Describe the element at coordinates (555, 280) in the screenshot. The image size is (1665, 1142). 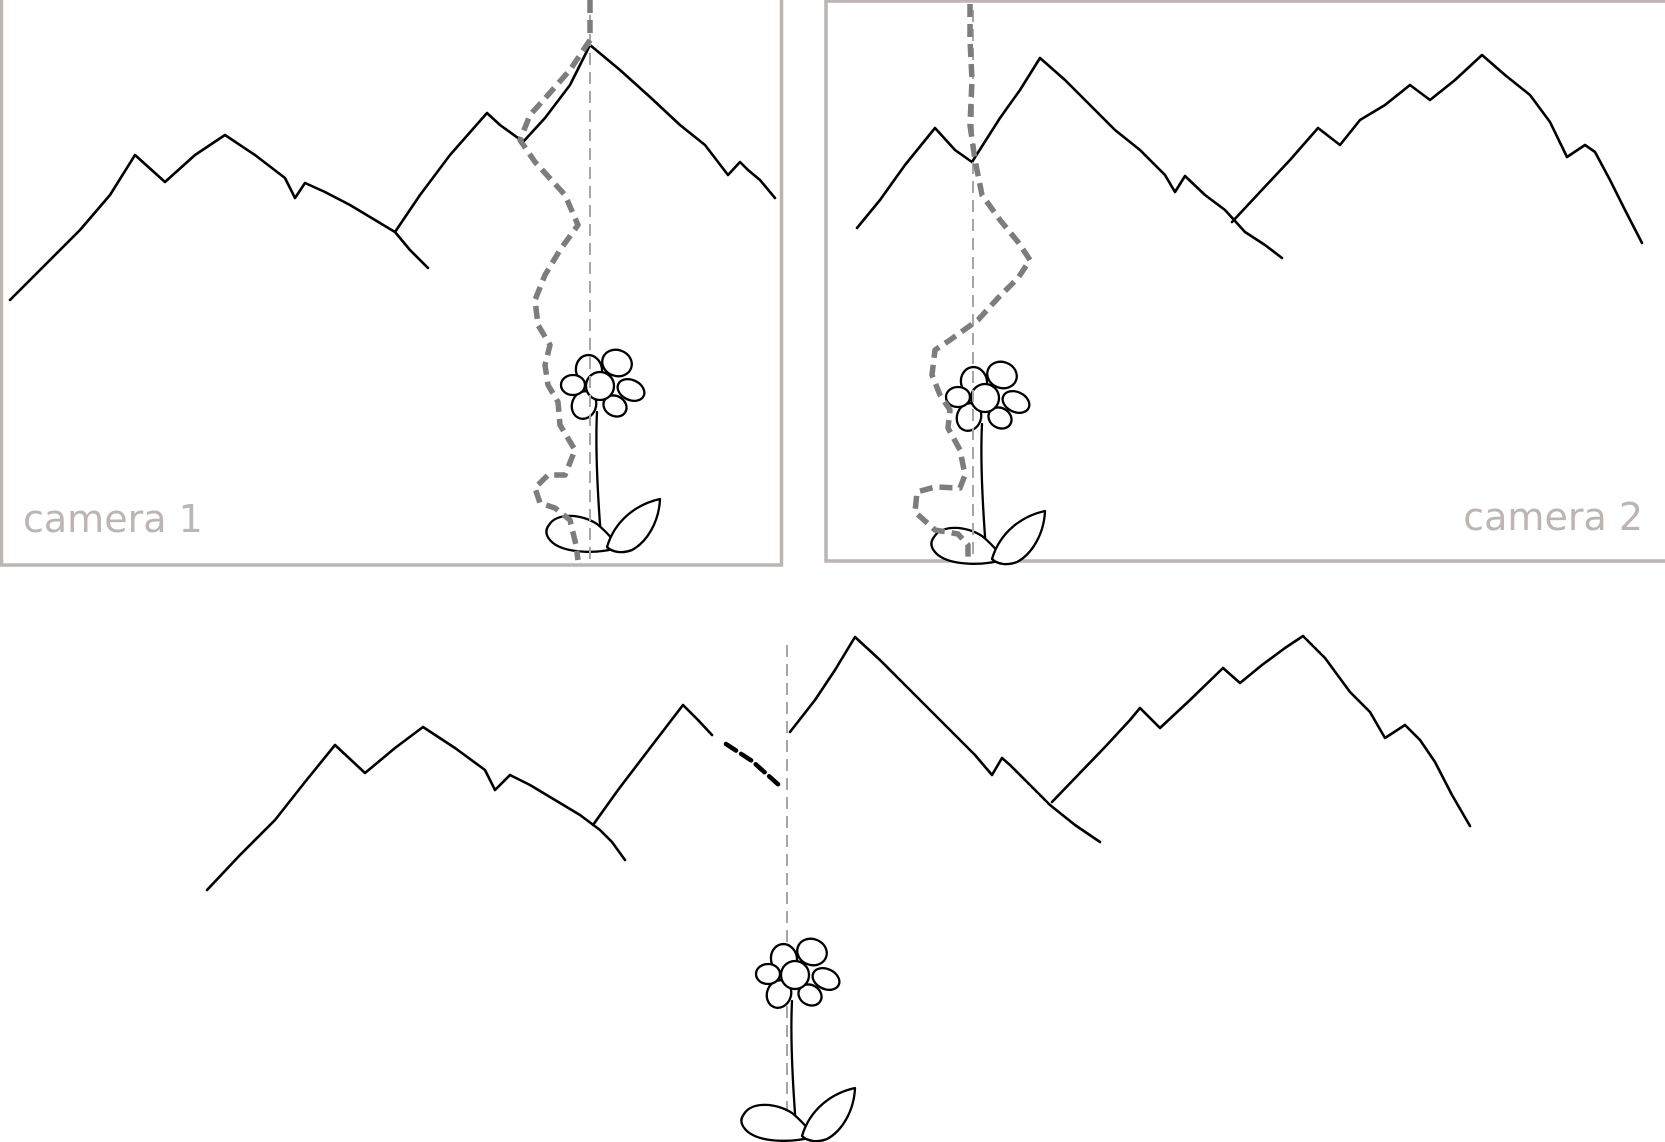
I see `camera-1-seam-cut` at that location.